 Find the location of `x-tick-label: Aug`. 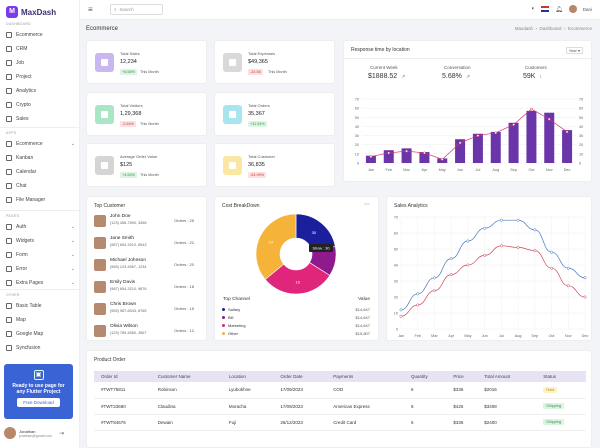

x-tick-label: Aug is located at coordinates (495, 170).